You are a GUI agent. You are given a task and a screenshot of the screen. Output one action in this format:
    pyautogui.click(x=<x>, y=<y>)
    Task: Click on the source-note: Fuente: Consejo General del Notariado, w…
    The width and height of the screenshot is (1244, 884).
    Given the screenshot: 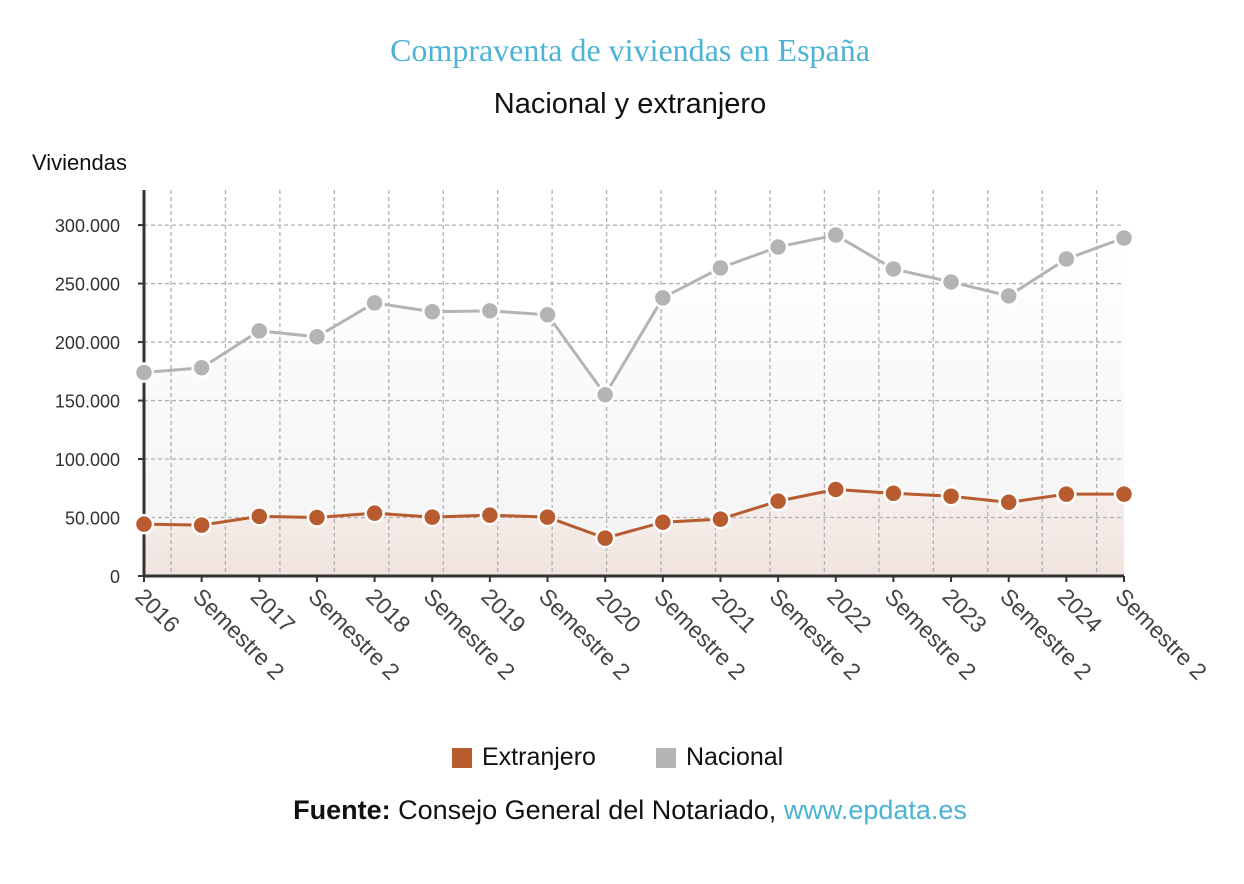 What is the action you would take?
    pyautogui.click(x=622, y=810)
    